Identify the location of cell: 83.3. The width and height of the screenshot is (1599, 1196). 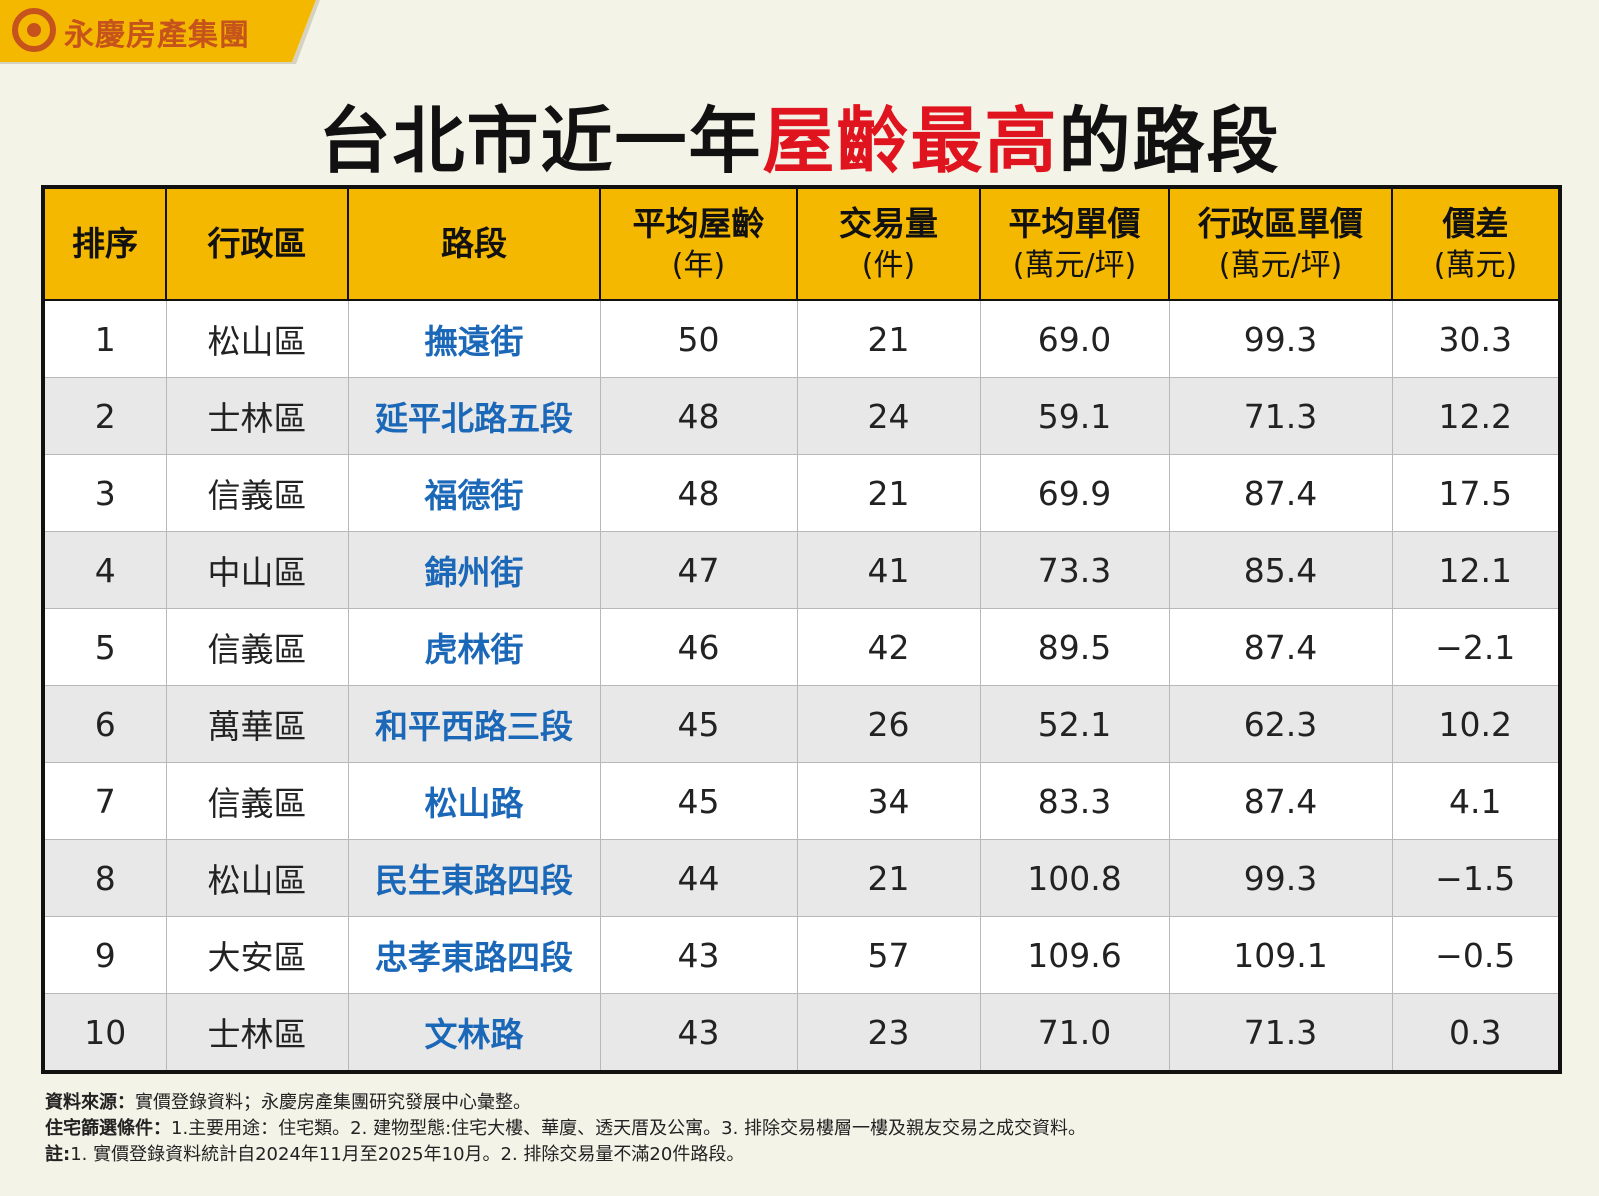
(1074, 801).